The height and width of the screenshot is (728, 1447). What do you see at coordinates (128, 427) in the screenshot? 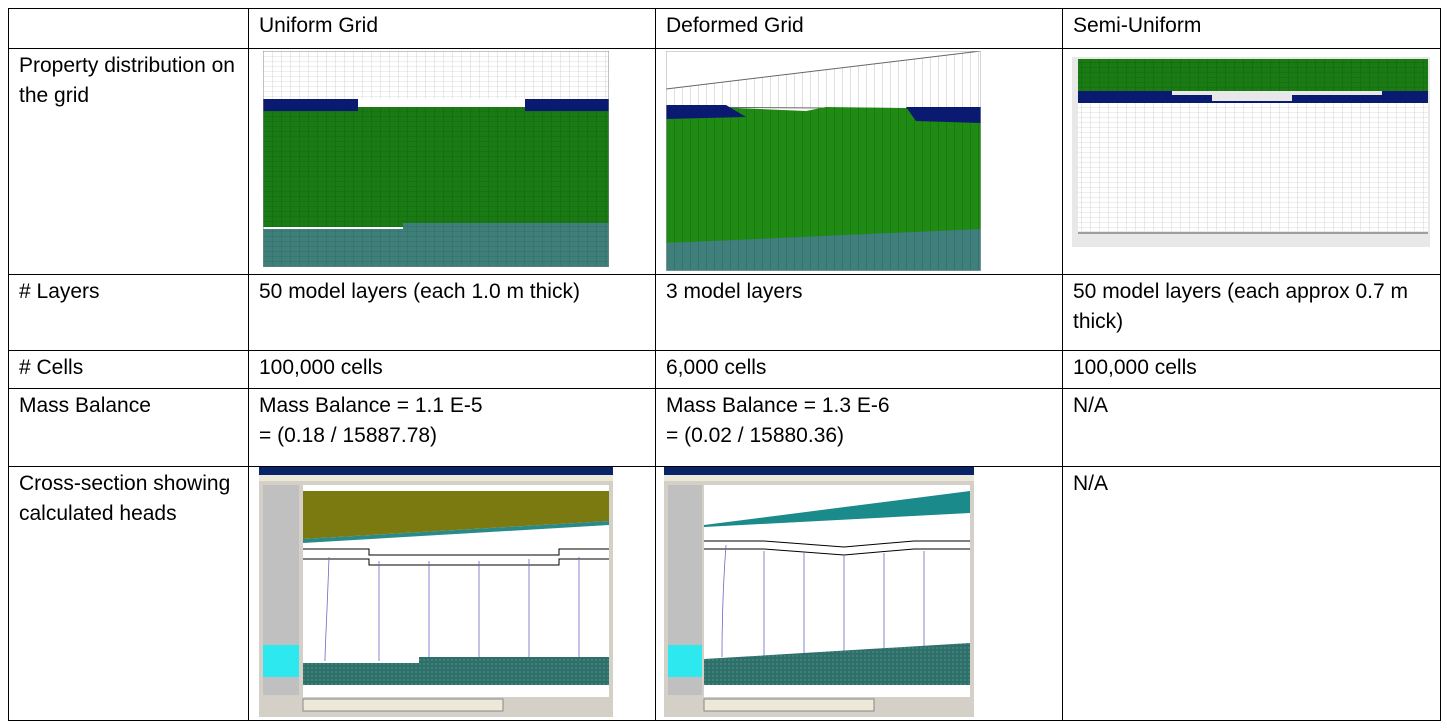
I see `row-label: Mass Balance` at bounding box center [128, 427].